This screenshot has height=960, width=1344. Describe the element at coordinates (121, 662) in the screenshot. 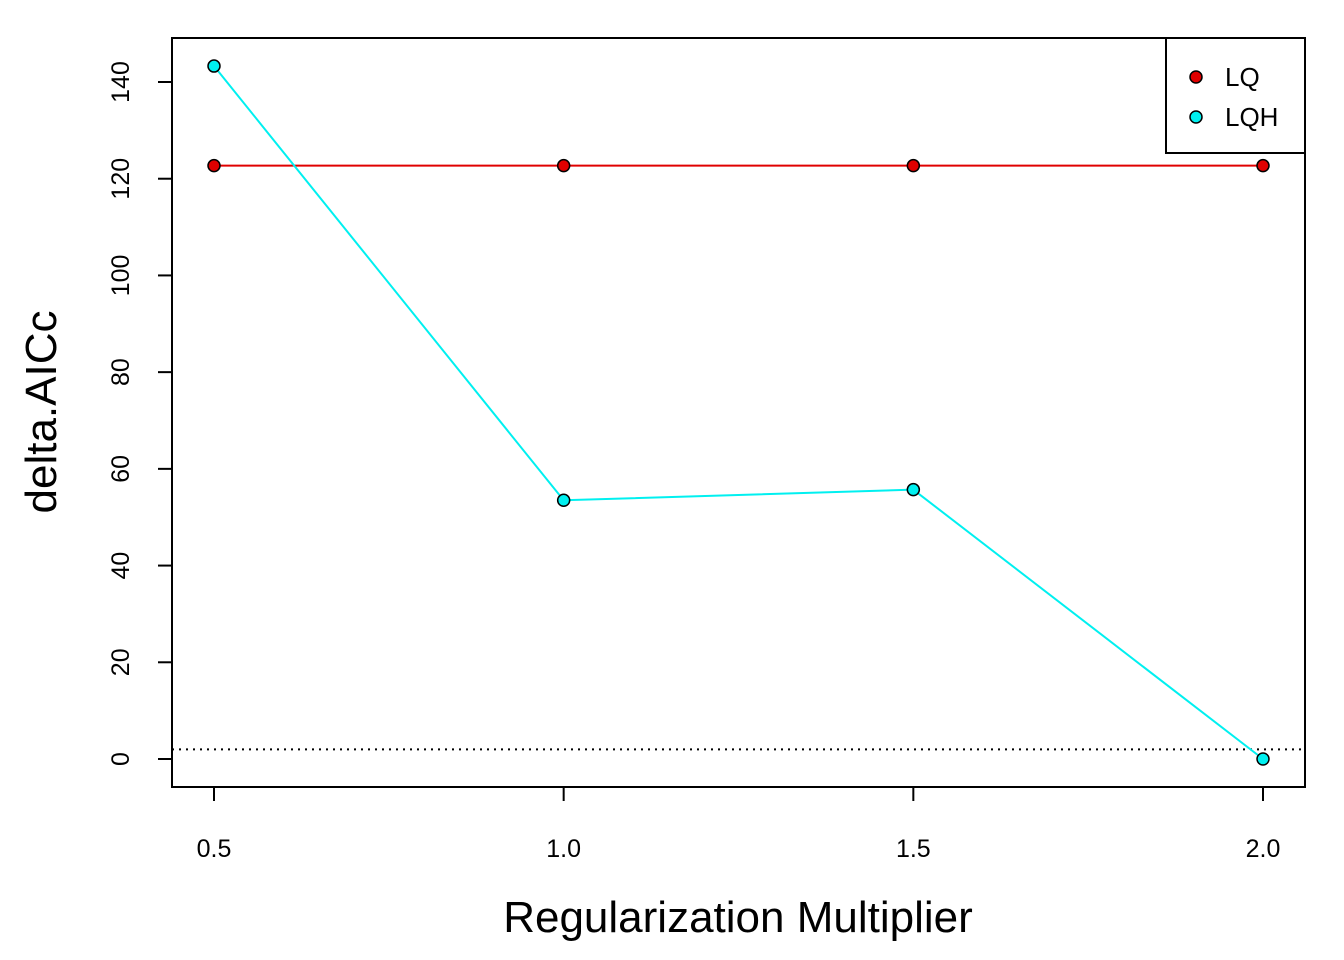

I see `y-tick-label: 20` at that location.